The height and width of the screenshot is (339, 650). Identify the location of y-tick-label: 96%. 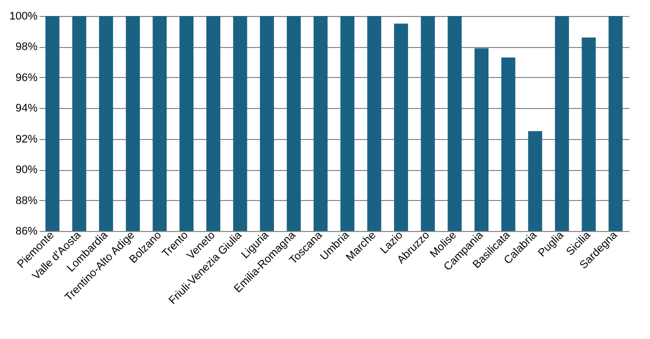
(26, 78).